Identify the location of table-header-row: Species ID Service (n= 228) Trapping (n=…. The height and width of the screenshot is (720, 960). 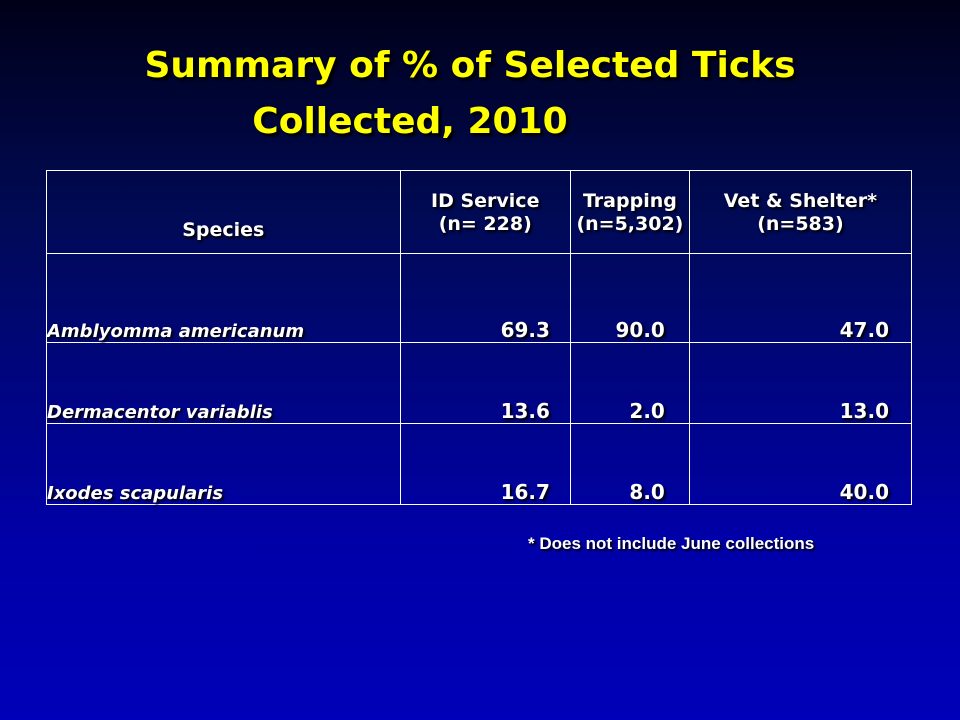
(479, 212).